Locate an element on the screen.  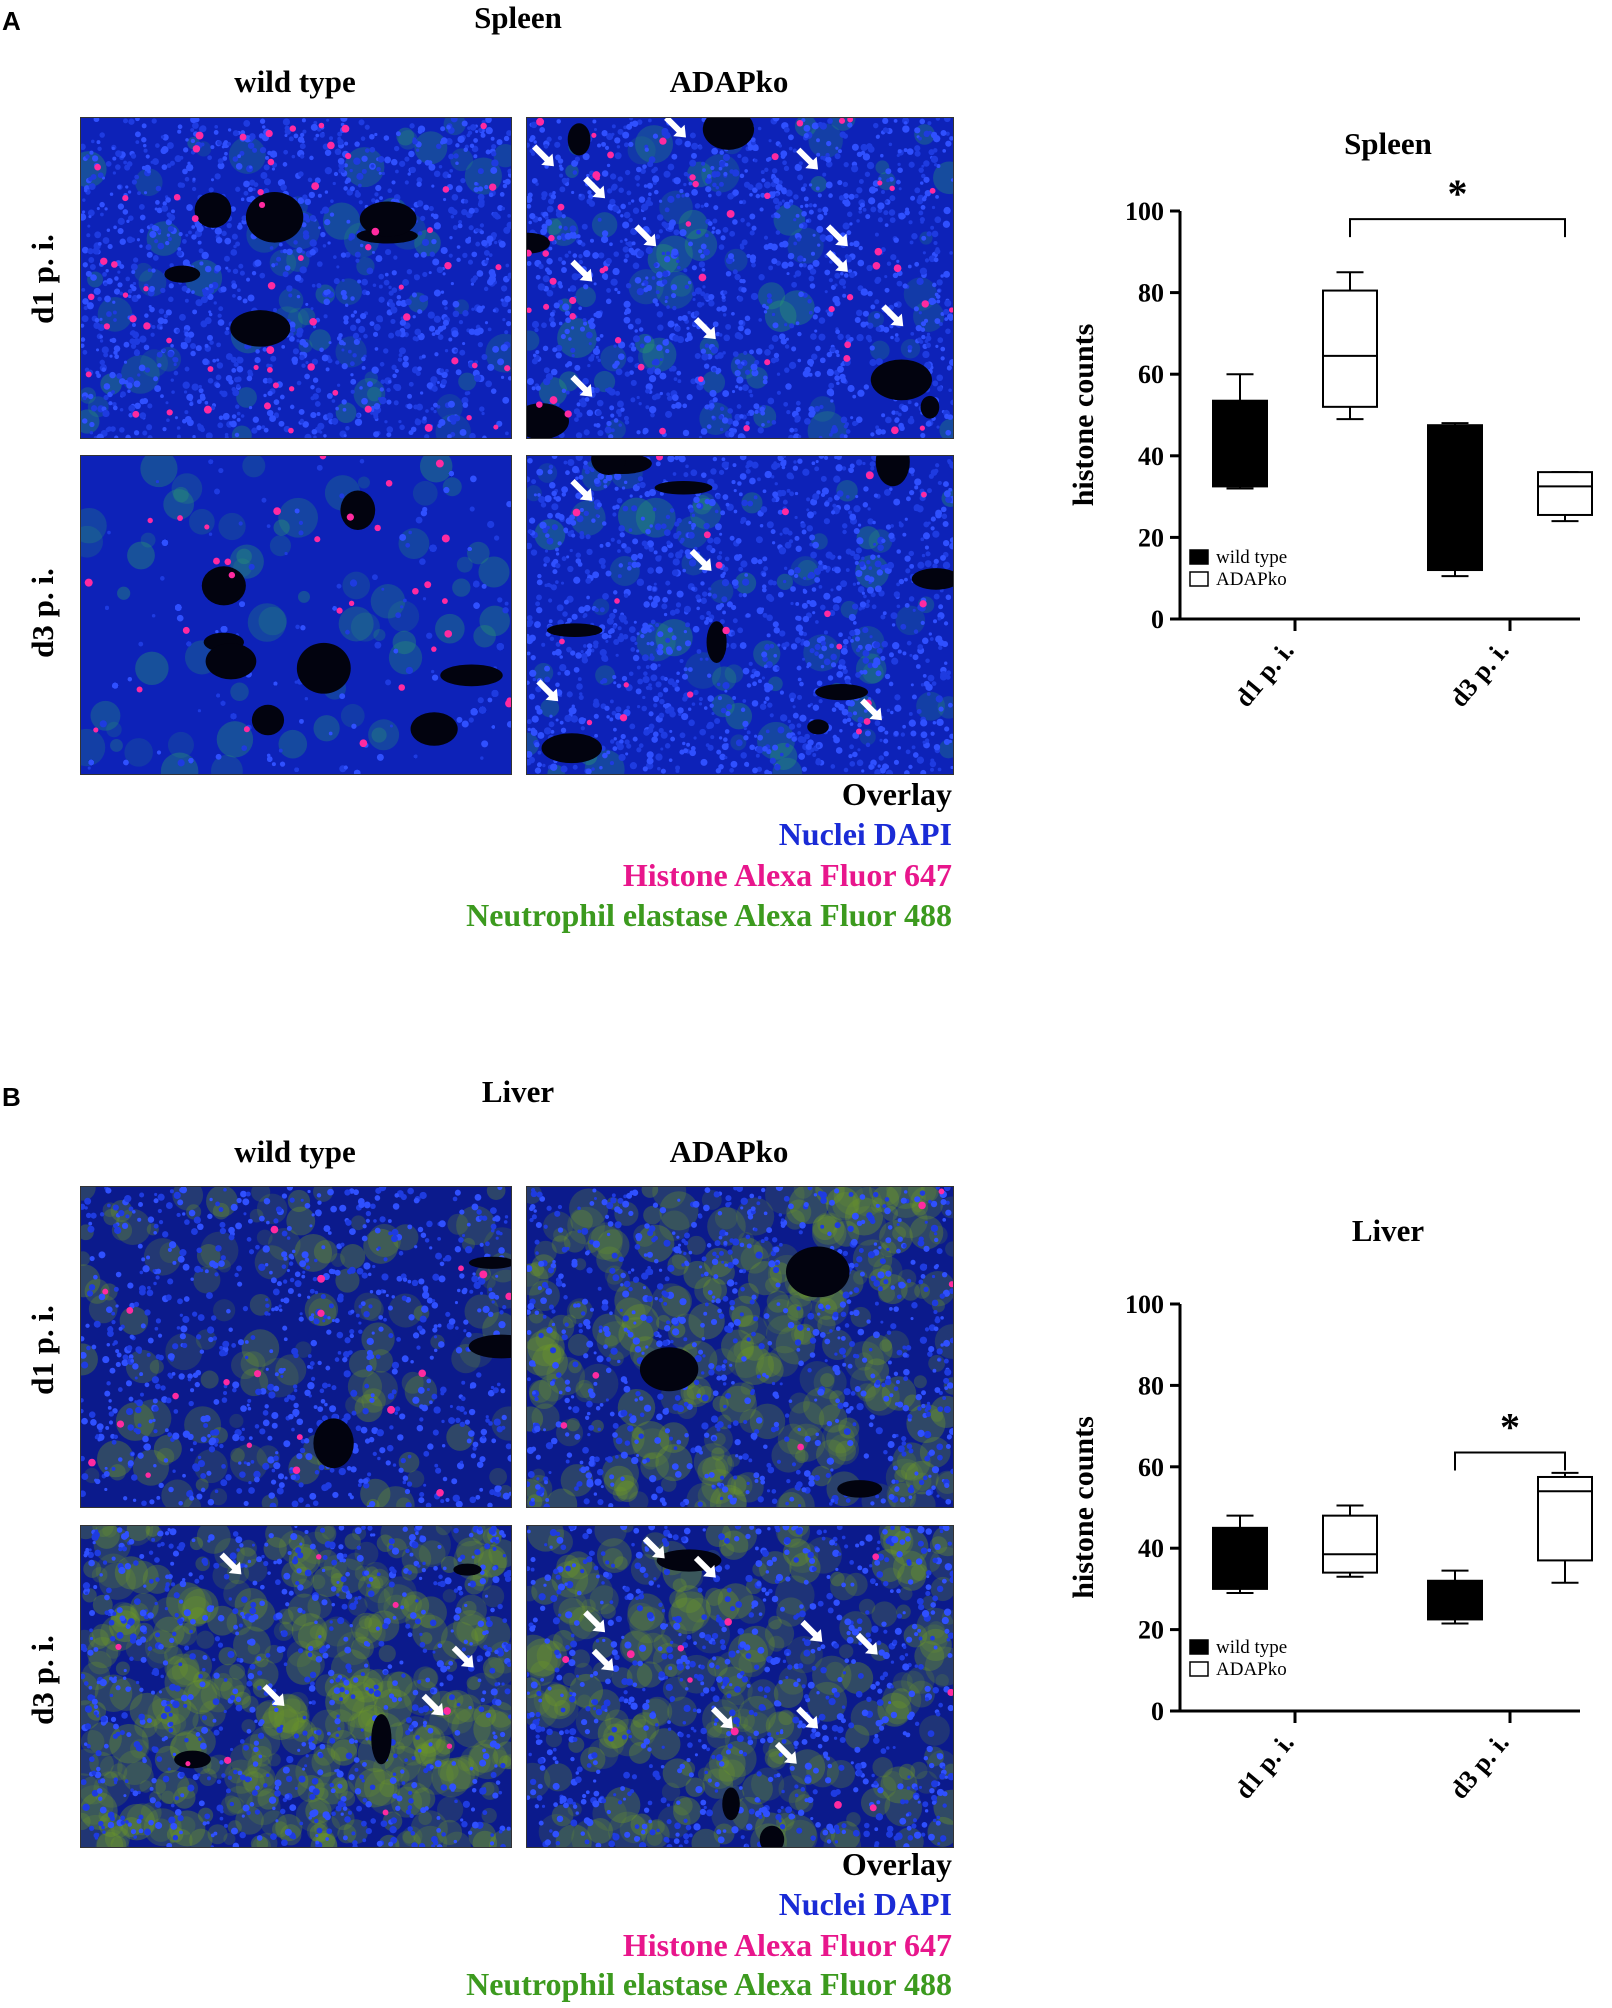
micrograph-spleen-adapko-d3 is located at coordinates (740, 615).